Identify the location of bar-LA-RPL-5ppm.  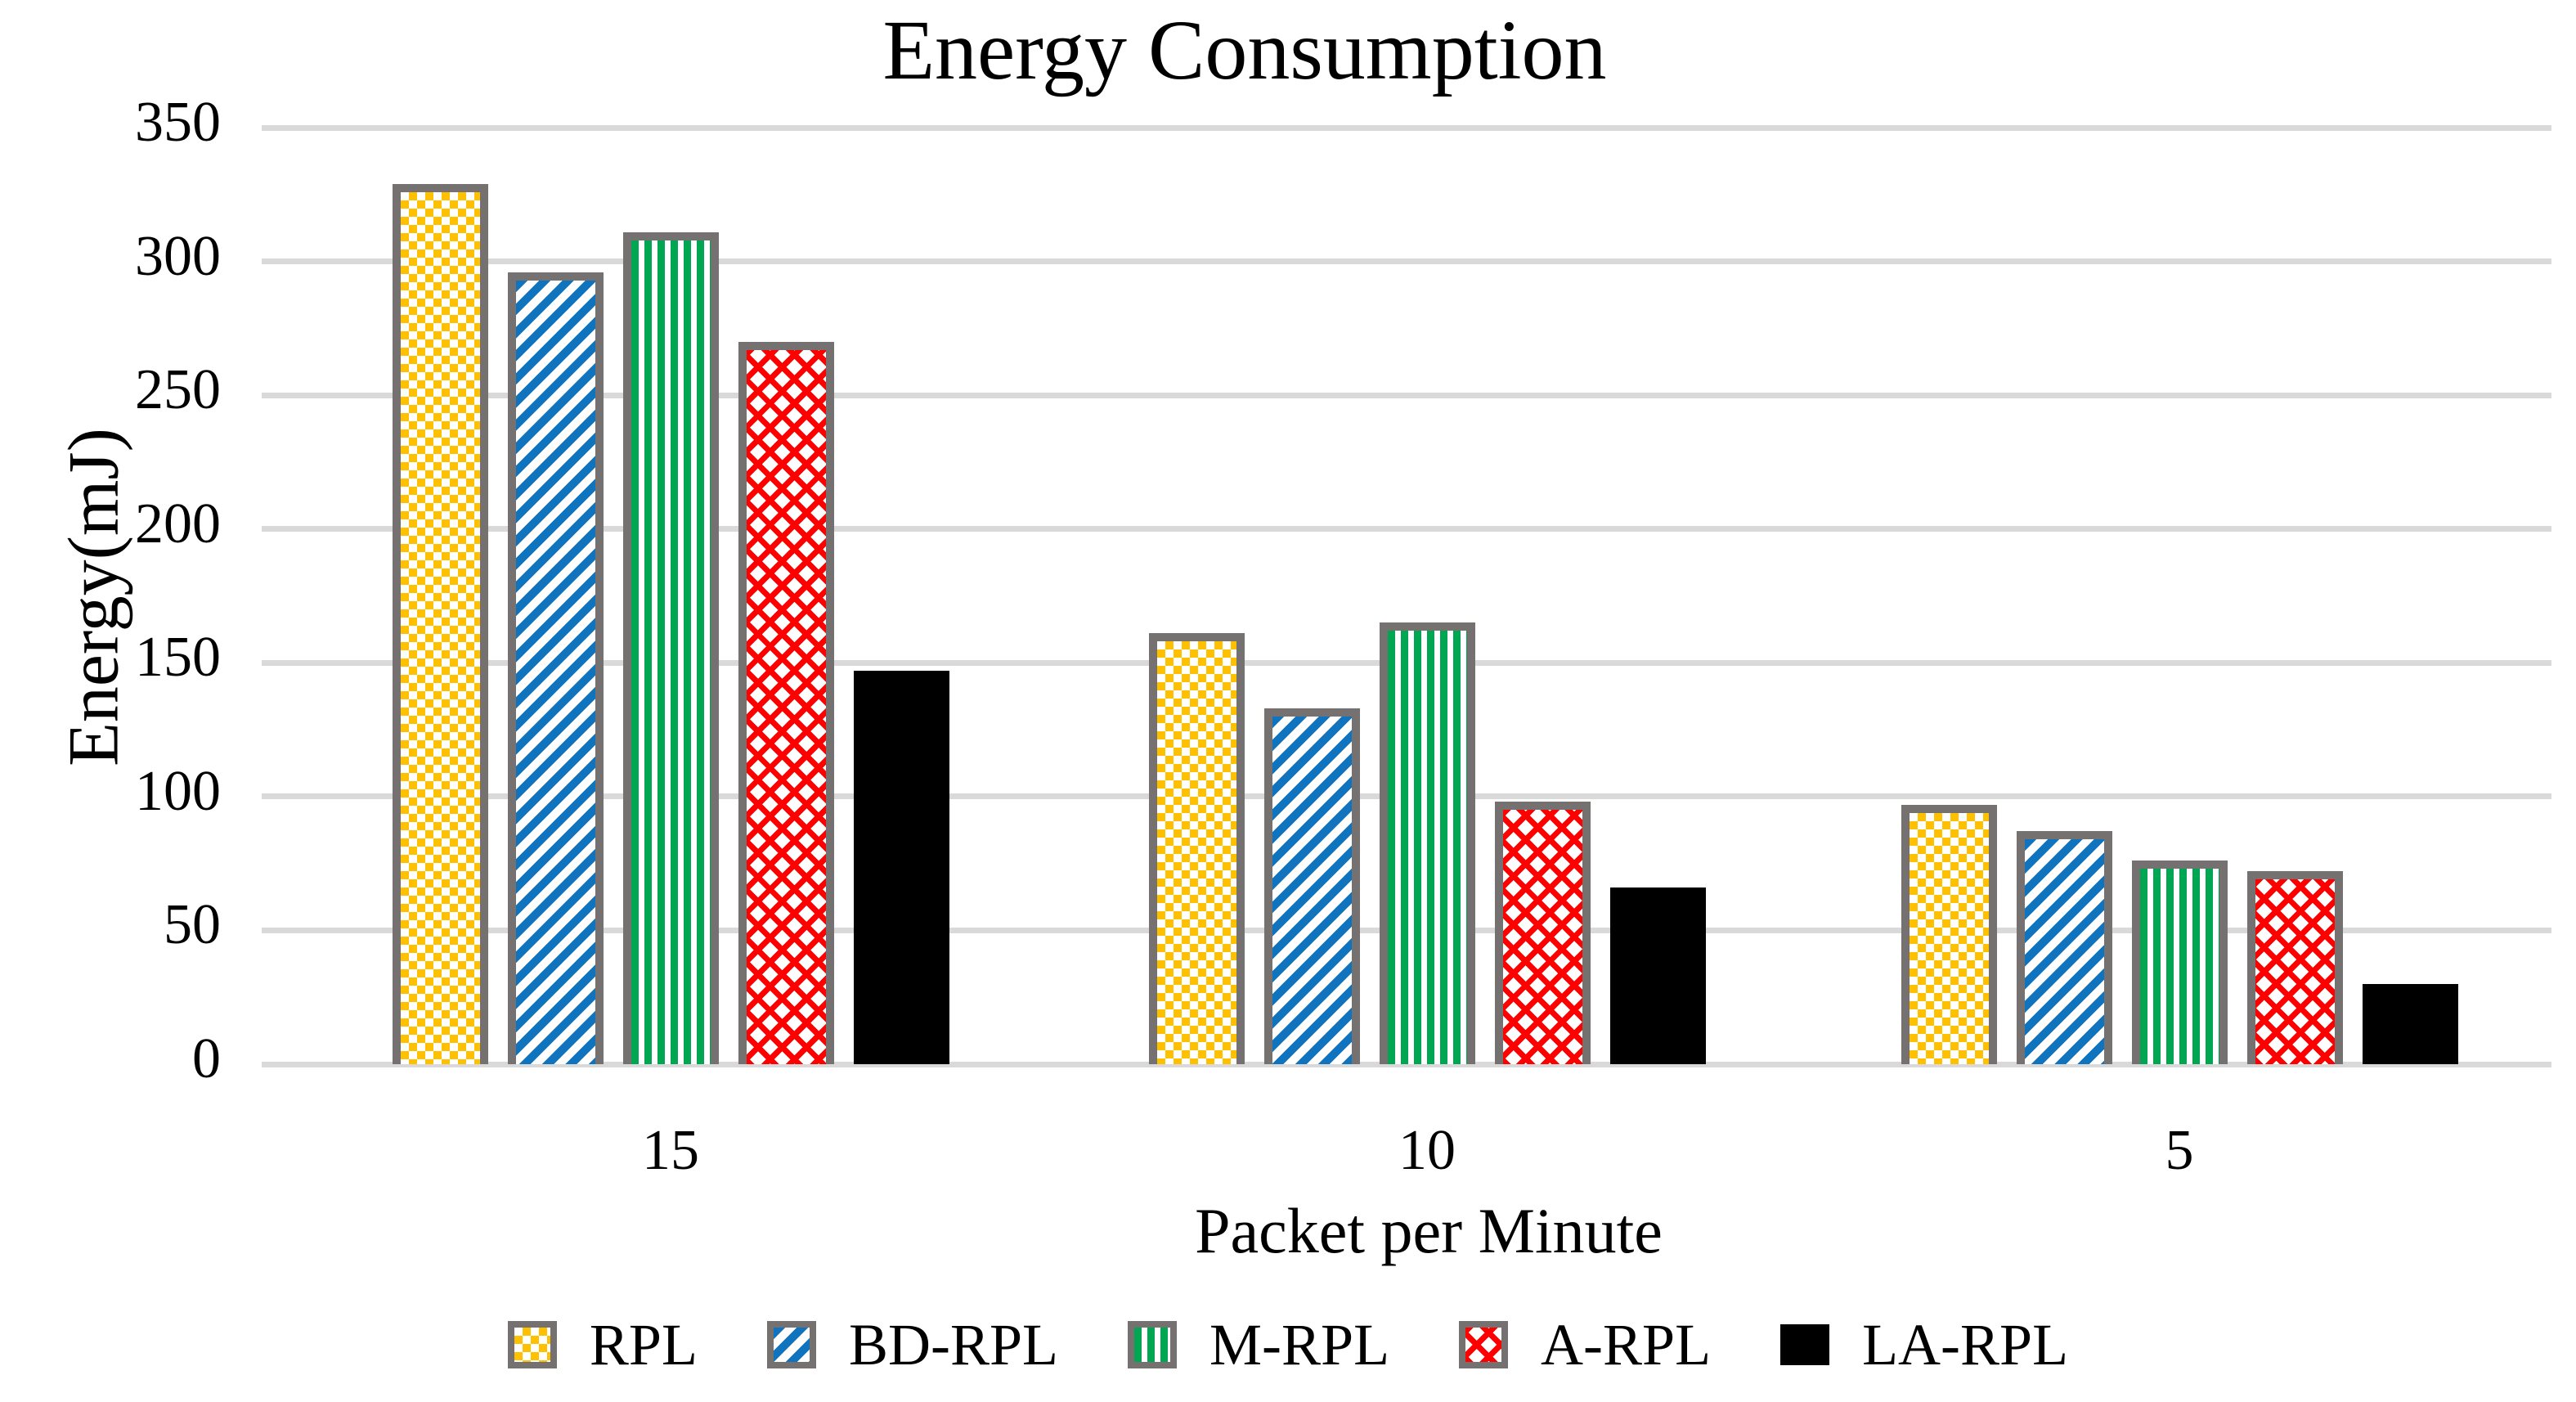
(2410, 1024).